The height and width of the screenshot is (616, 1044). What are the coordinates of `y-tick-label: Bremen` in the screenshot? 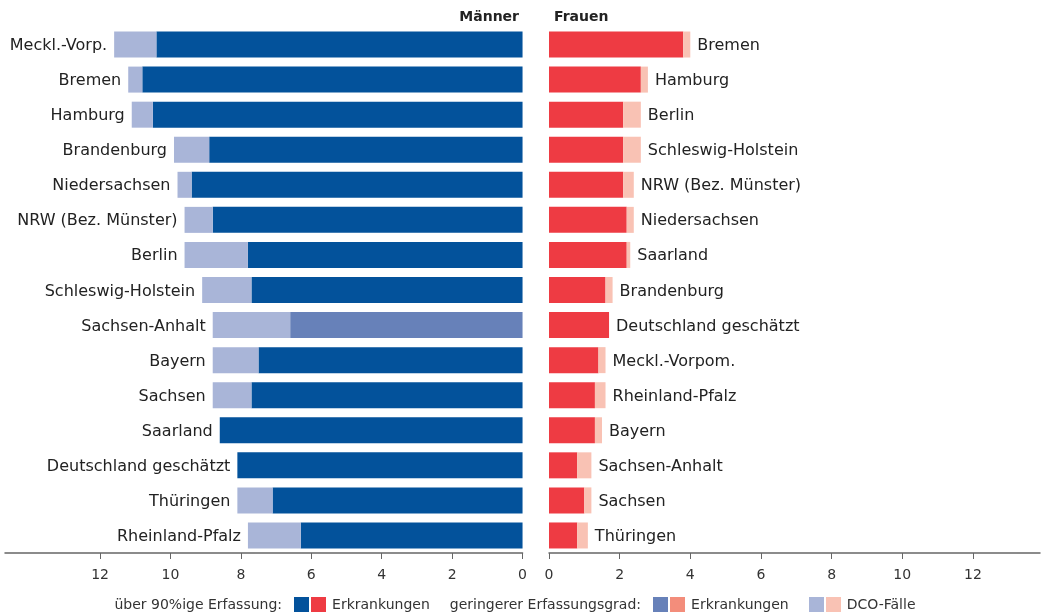 It's located at (90, 80).